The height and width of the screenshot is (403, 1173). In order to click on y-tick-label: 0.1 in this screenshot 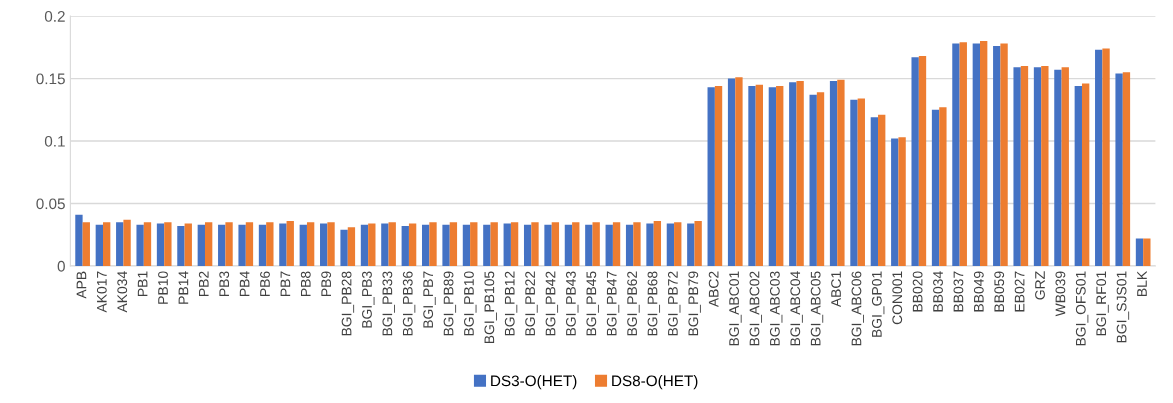, I will do `click(54, 141)`.